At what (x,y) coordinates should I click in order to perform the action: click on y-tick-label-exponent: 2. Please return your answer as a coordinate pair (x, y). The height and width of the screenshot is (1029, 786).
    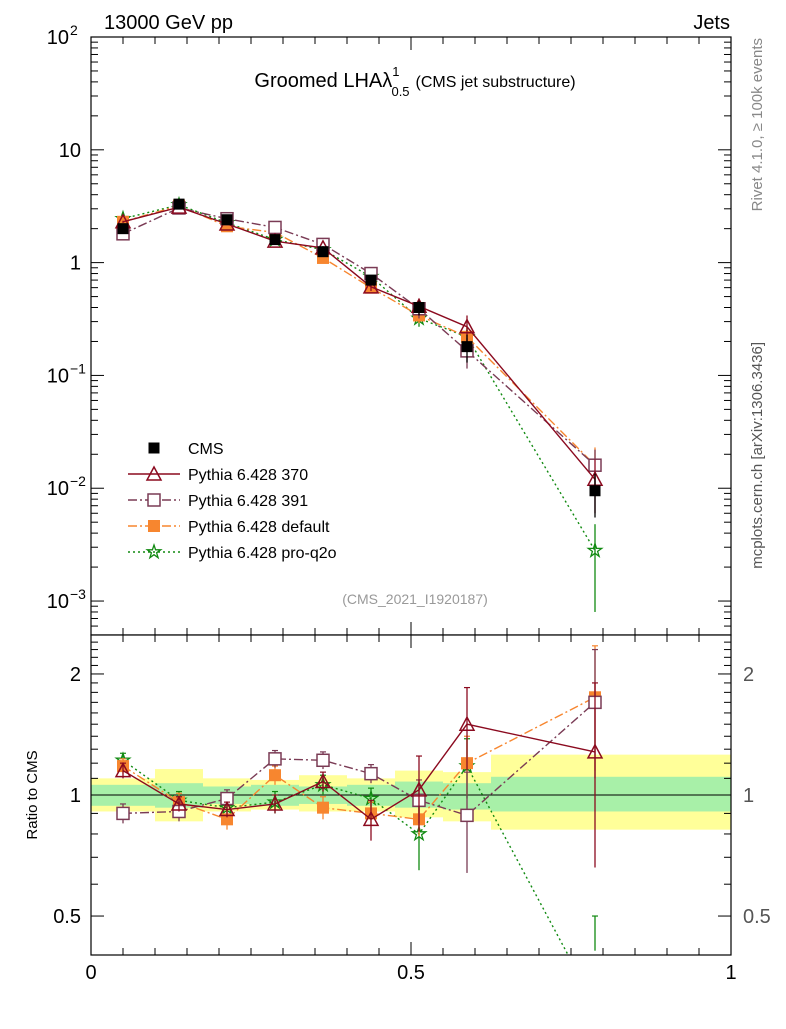
    Looking at the image, I should click on (74, 30).